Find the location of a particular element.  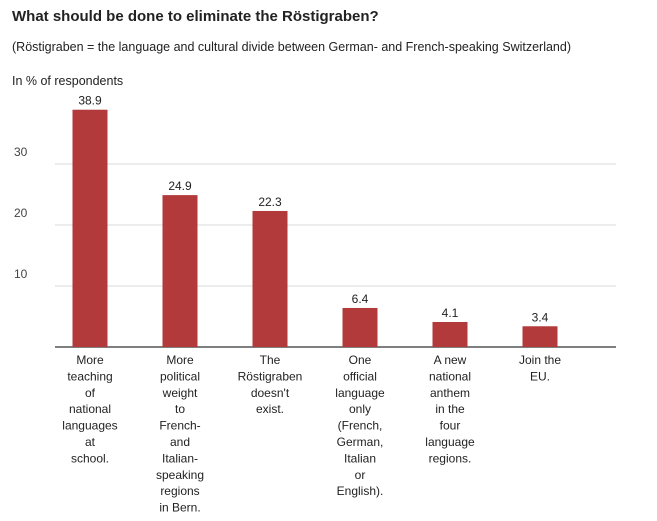

category-label: Join the EU. is located at coordinates (540, 368).